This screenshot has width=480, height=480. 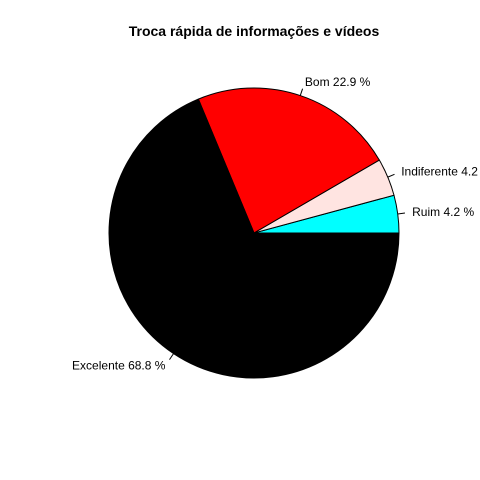 I want to click on pie-label-tick-ruim, so click(x=401, y=213).